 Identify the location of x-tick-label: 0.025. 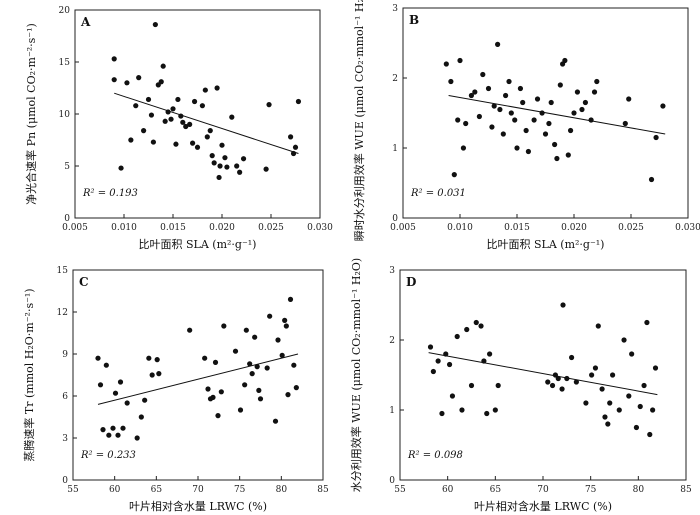
(271, 228).